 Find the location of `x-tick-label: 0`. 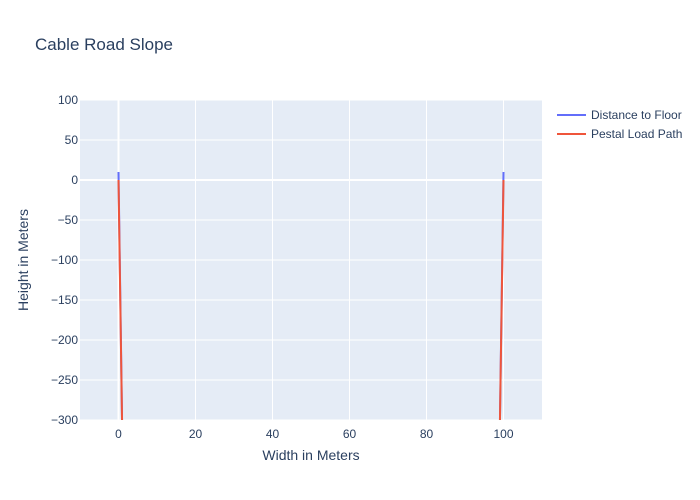

x-tick-label: 0 is located at coordinates (118, 434).